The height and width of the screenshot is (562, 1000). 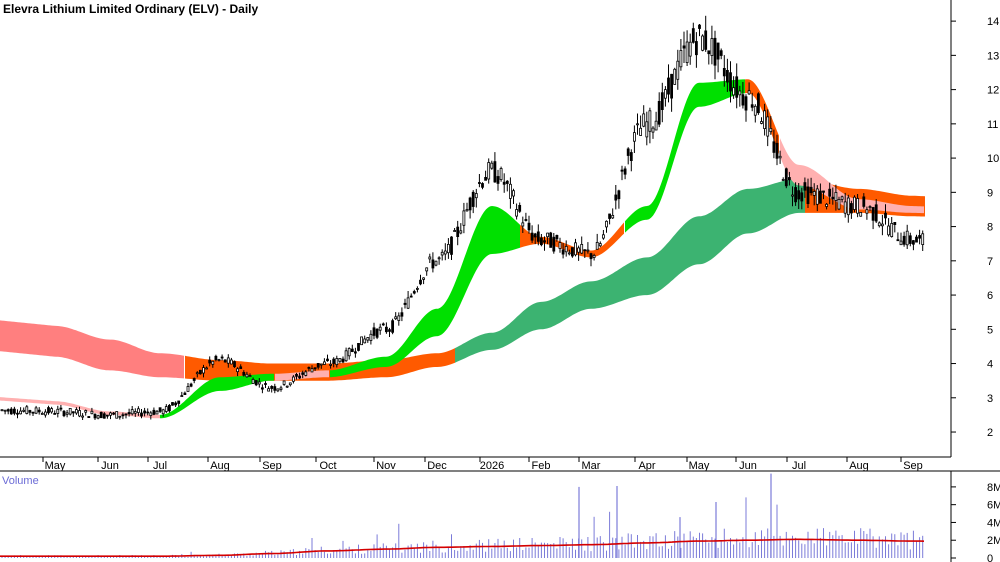 I want to click on month-tick-label: May, so click(x=699, y=466).